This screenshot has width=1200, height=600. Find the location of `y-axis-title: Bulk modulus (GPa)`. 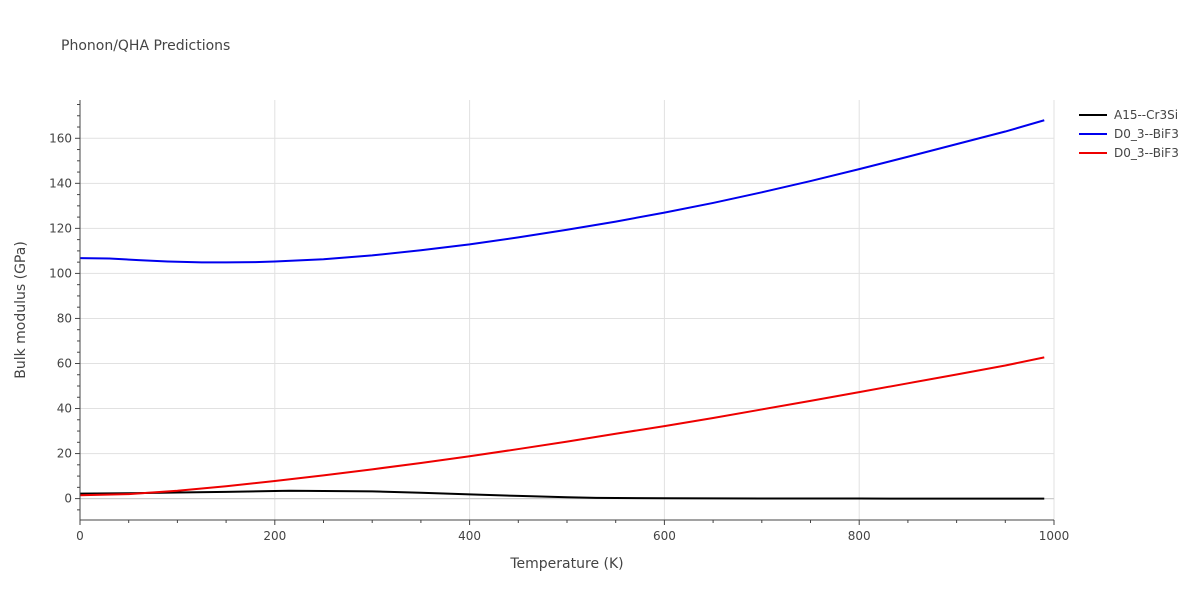

y-axis-title: Bulk modulus (GPa) is located at coordinates (21, 310).